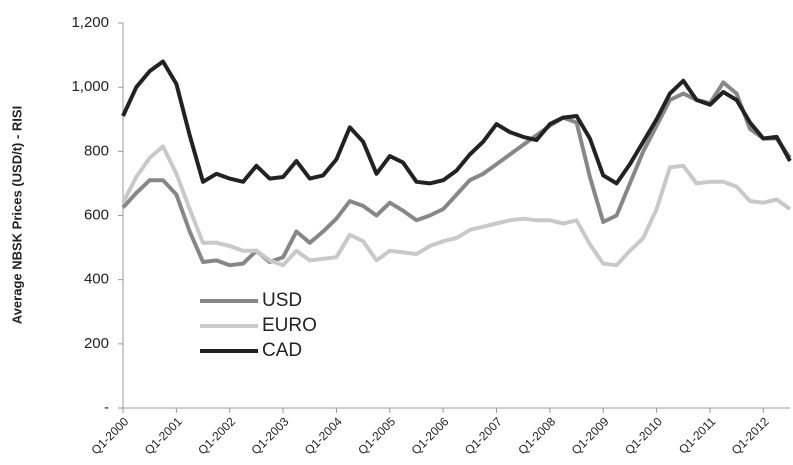 This screenshot has width=793, height=465. Describe the element at coordinates (590, 435) in the screenshot. I see `x-tick-label: Q1-2009` at that location.